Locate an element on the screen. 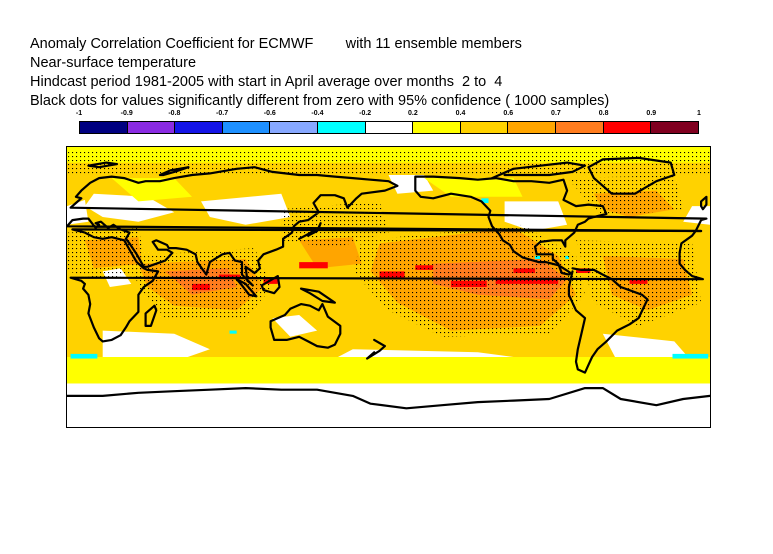 This screenshot has width=773, height=554. colorbar-tick-label: -0.6 is located at coordinates (269, 113).